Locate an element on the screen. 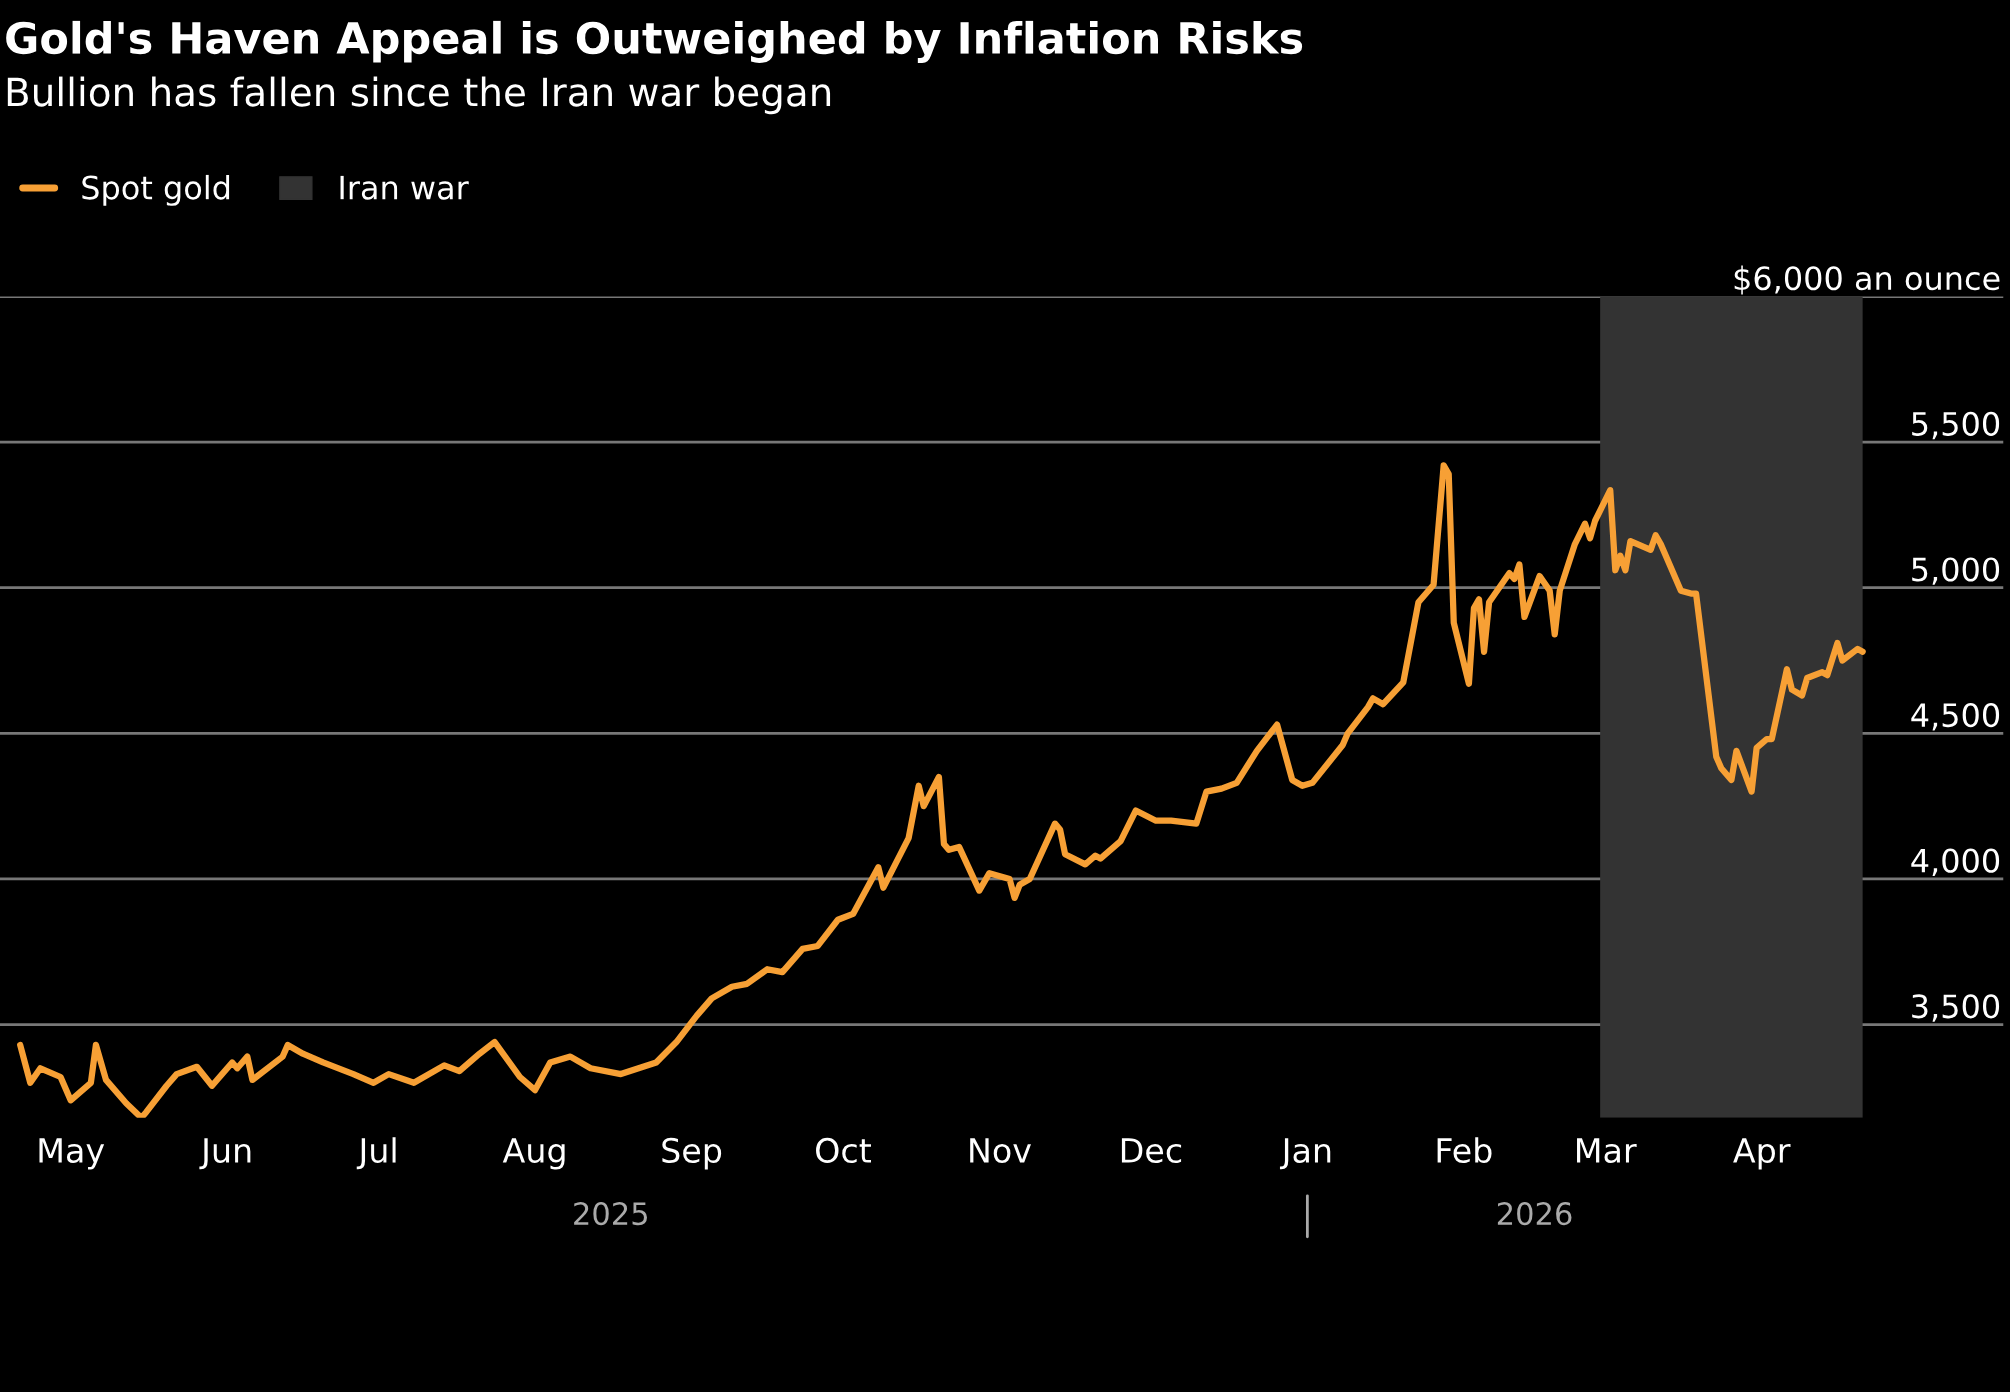  chart-subtitle: Bullion has fallen since the Iran war began is located at coordinates (419, 95).